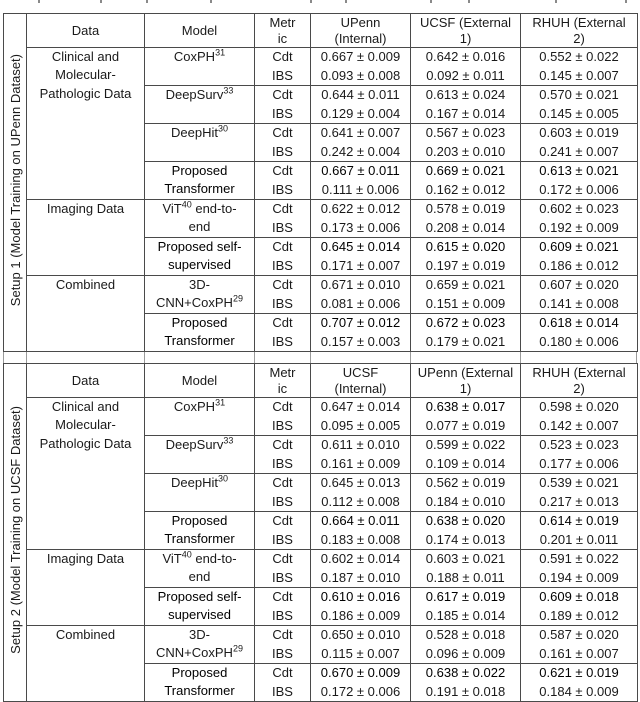 The height and width of the screenshot is (702, 640). I want to click on model-name-text: ViT, so click(172, 208).